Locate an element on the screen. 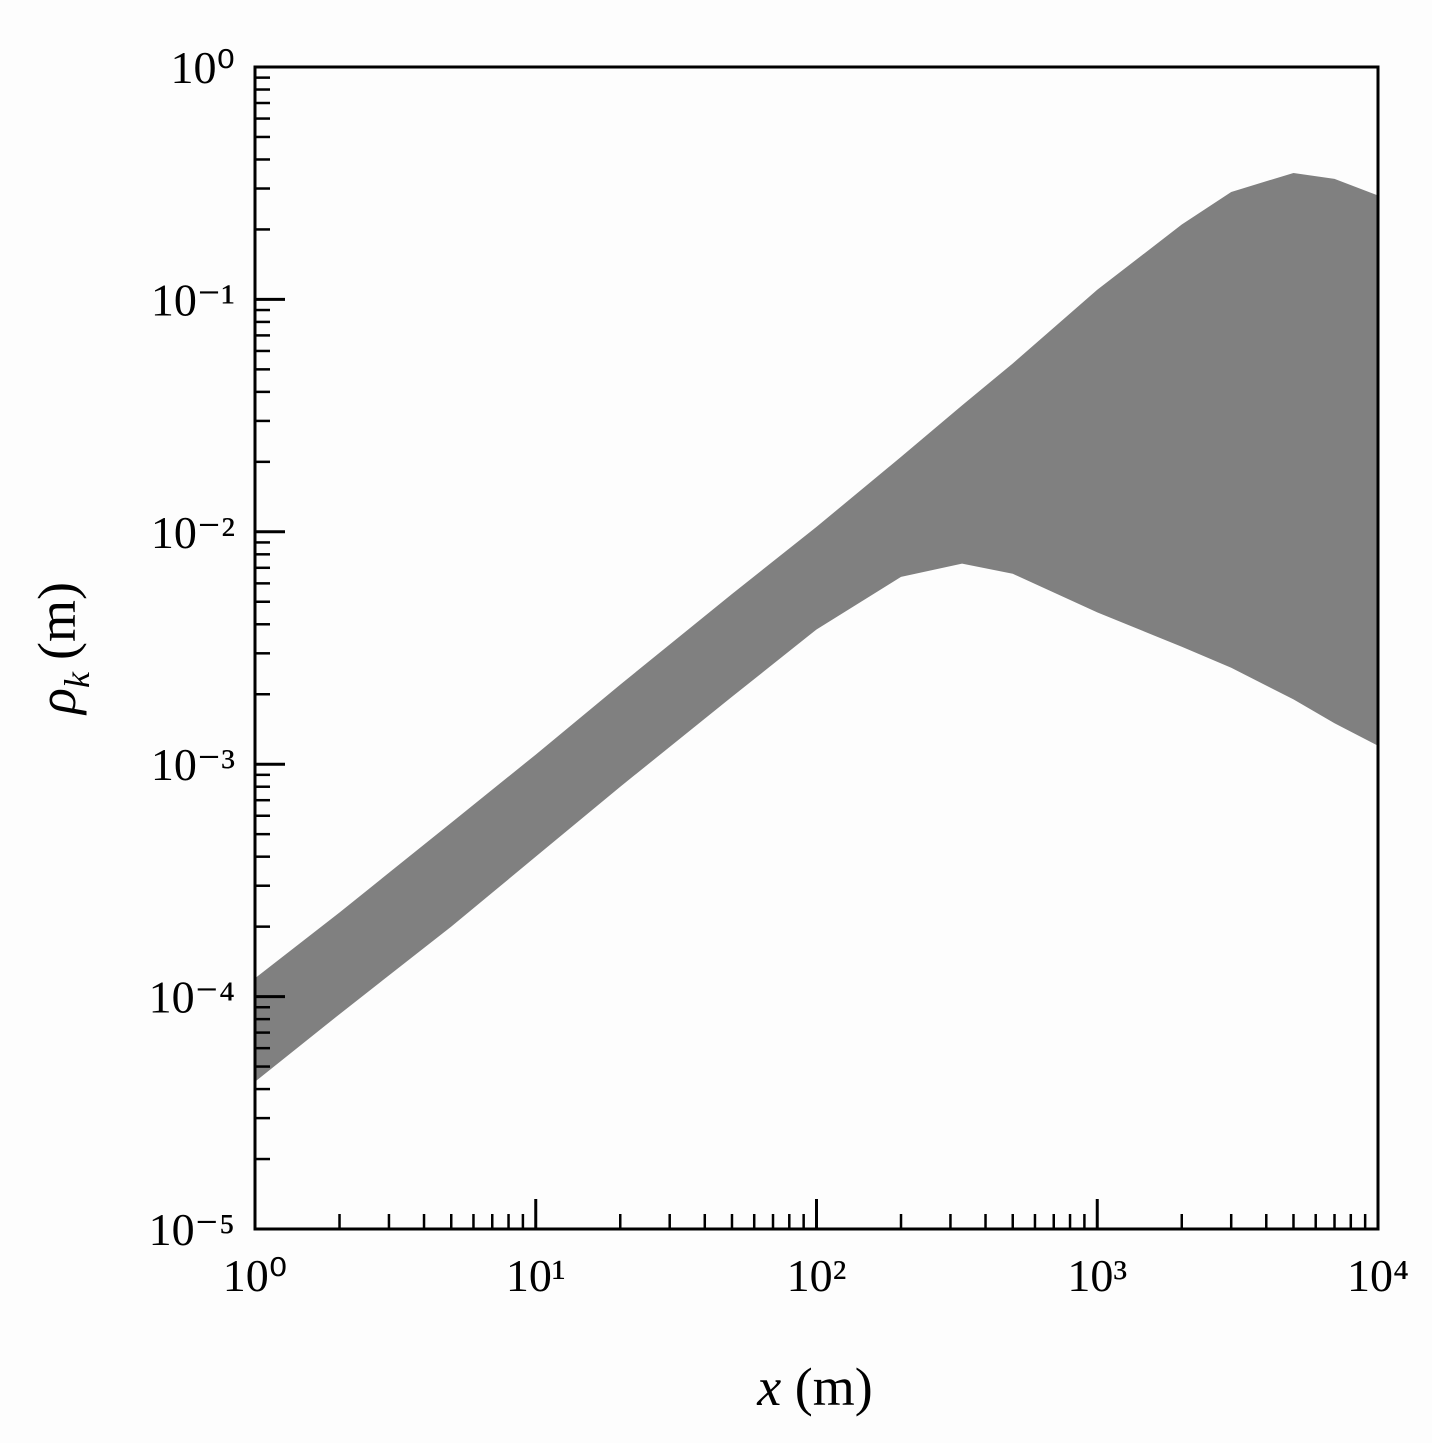 This screenshot has height=1443, width=1432. x-tick-label: 10² is located at coordinates (817, 1275).